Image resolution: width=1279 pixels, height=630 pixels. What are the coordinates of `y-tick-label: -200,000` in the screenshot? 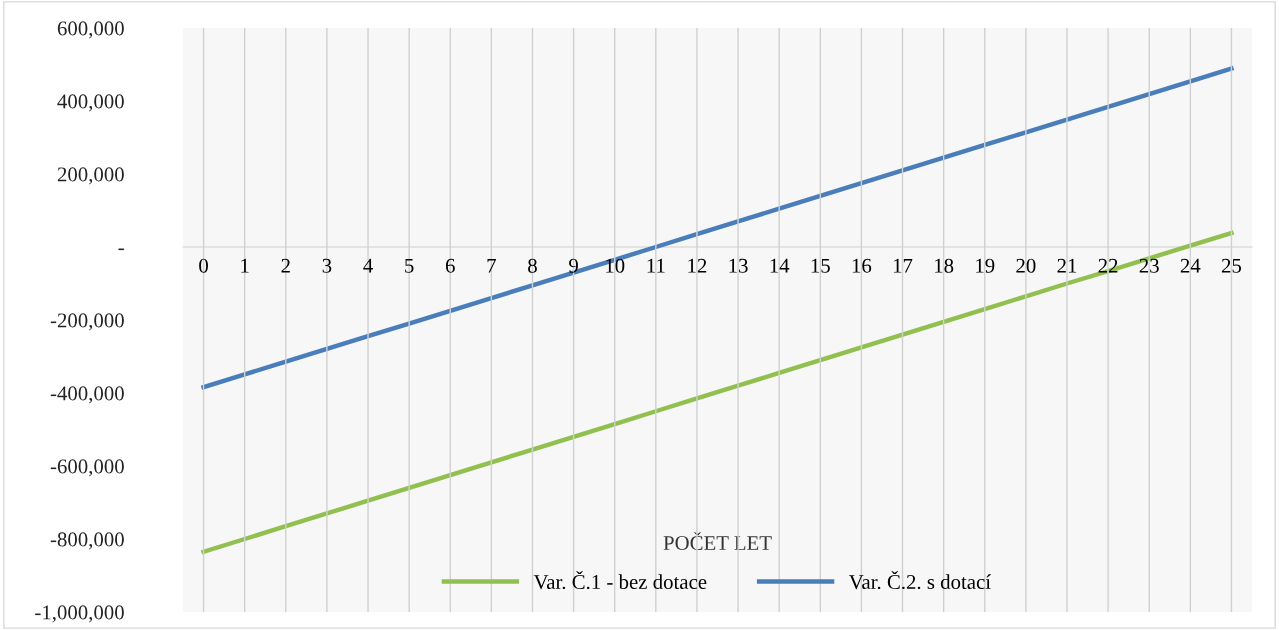 It's located at (87, 322).